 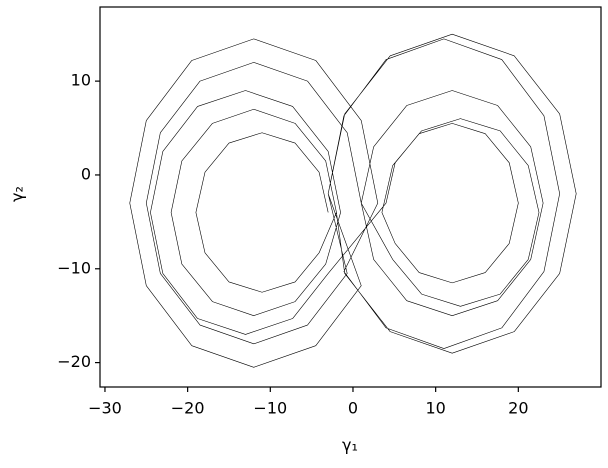 I want to click on x-tick-label: −10, so click(x=270, y=408).